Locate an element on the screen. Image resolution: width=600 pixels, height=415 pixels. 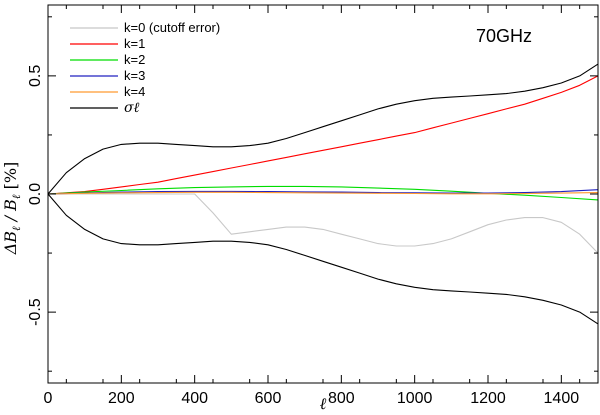
legend: k=0 (cutoff error)k=1k=2k=3k=4σℓ is located at coordinates (145, 68).